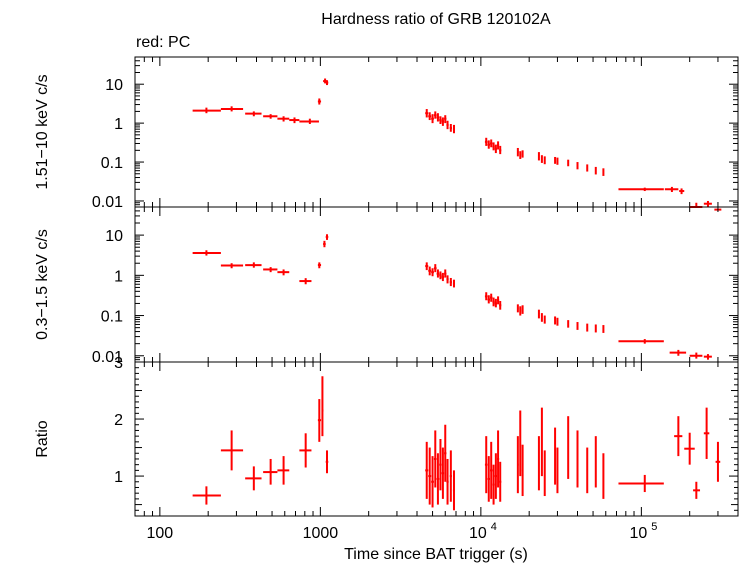 This screenshot has height=566, width=742. What do you see at coordinates (112, 317) in the screenshot?
I see `y-tick-label-soft-2: 0.1` at bounding box center [112, 317].